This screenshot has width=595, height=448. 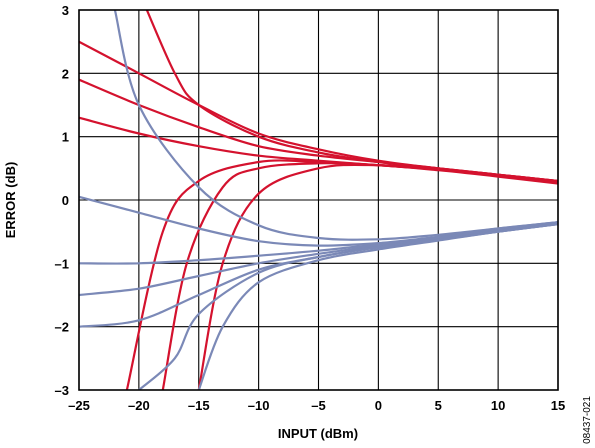 What do you see at coordinates (65, 137) in the screenshot?
I see `y-tick-label: 1` at bounding box center [65, 137].